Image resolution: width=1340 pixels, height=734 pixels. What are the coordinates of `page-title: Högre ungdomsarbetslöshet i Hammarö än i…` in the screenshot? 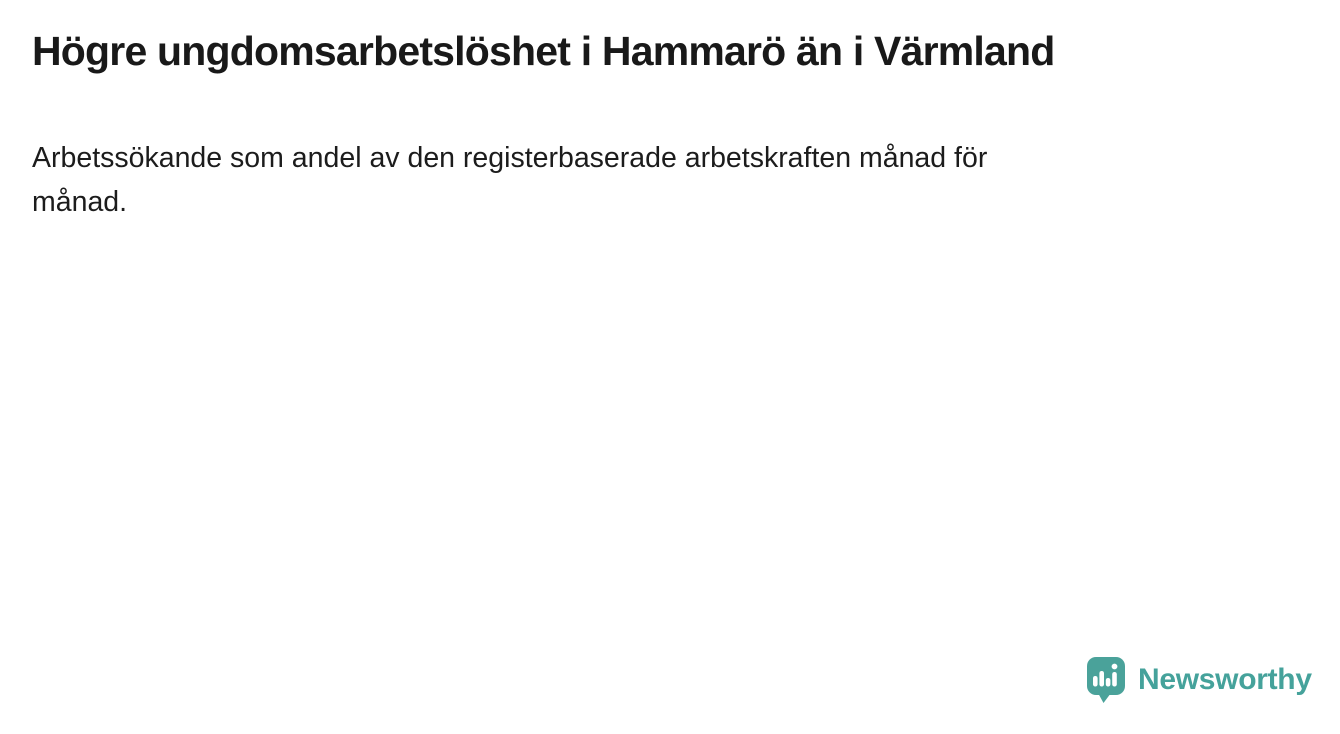 It's located at (543, 51).